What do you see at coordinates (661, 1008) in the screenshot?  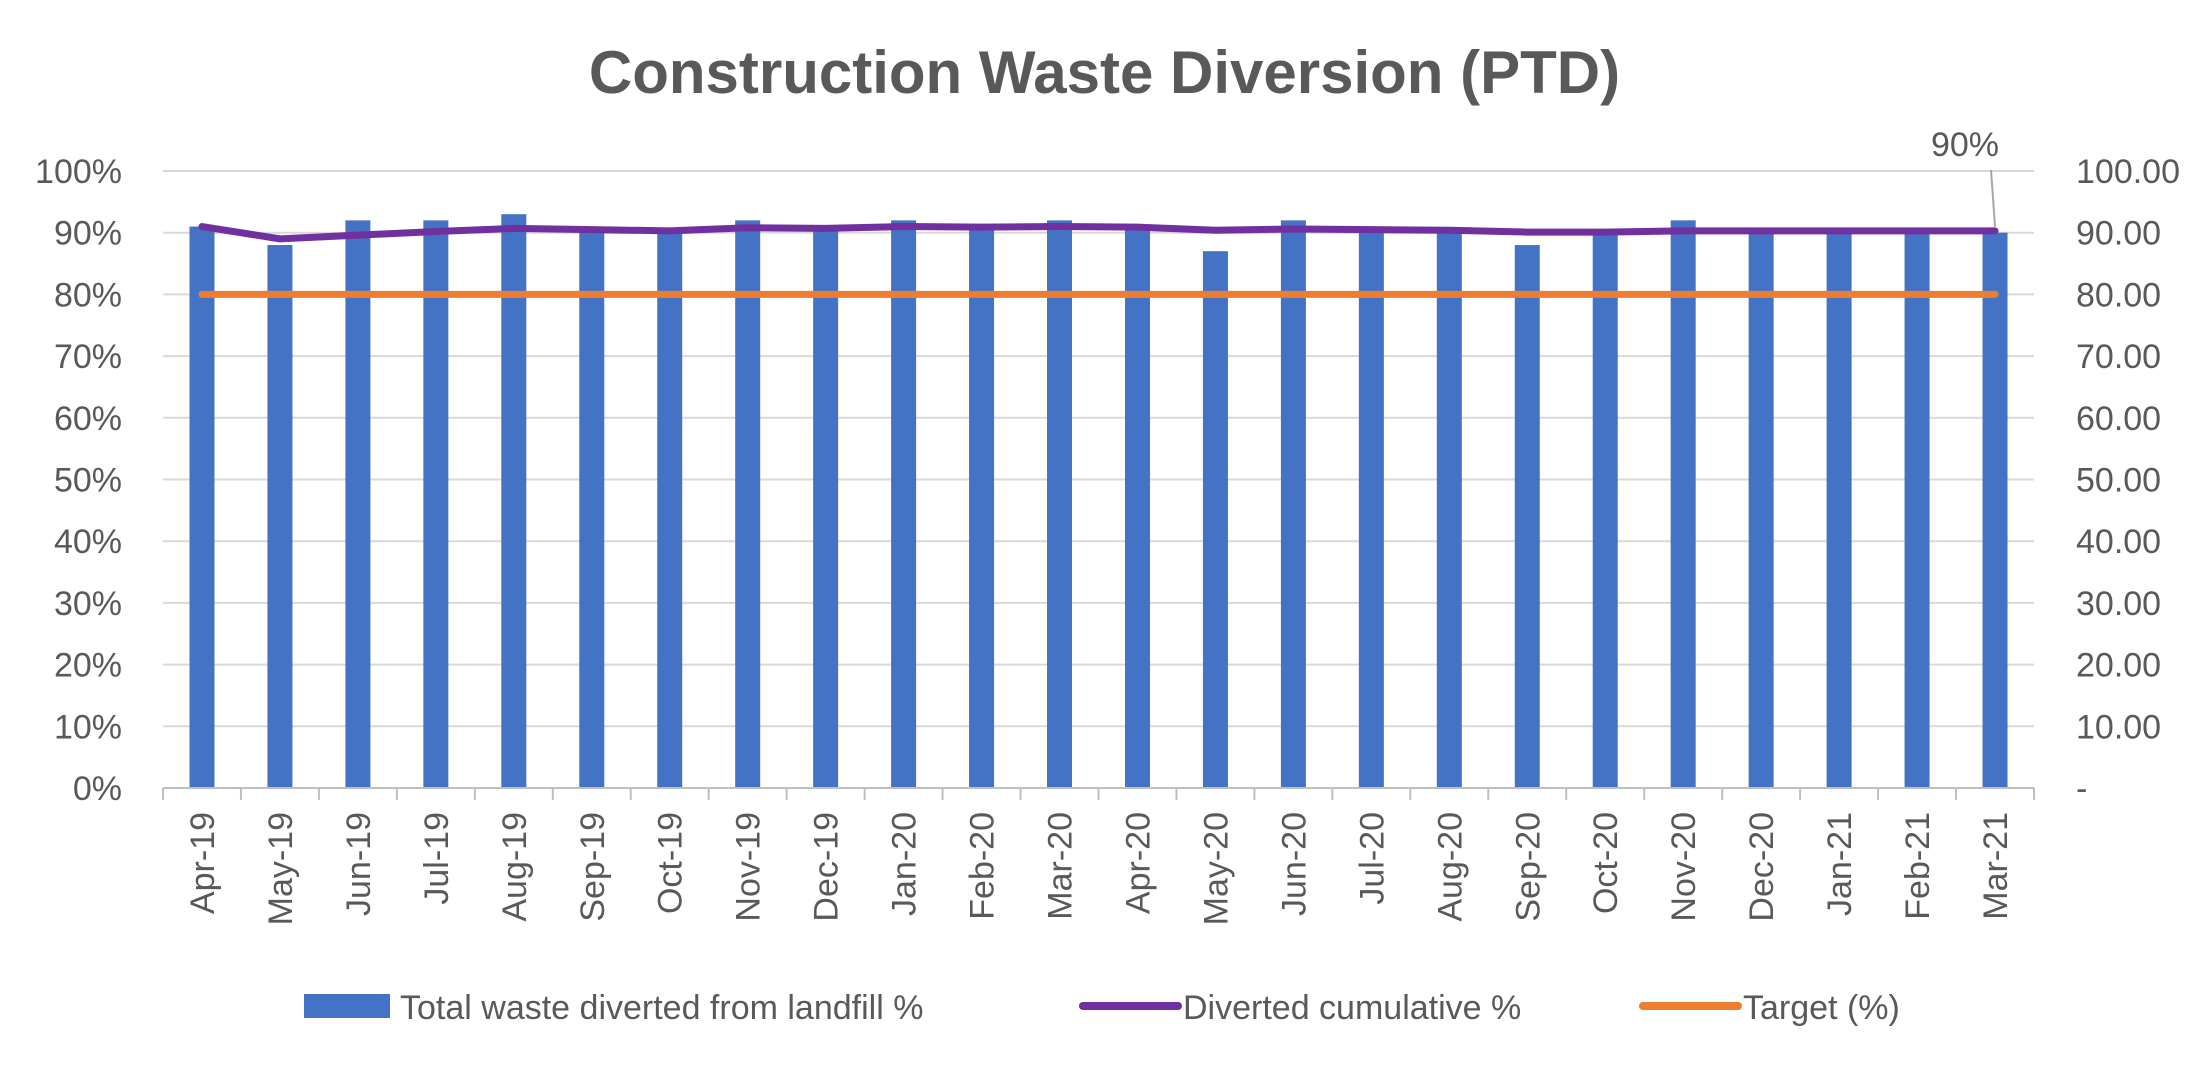 I see `legend-label: Total waste diverted from landfill %` at bounding box center [661, 1008].